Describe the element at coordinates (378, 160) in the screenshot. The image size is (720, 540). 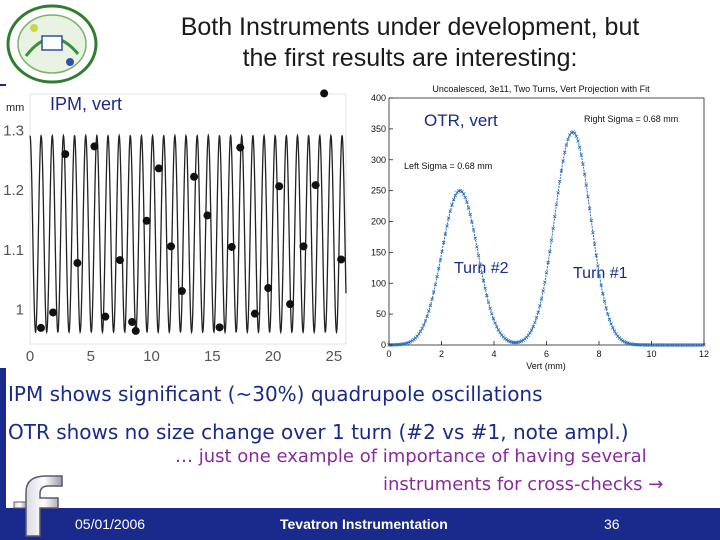
I see `otr-ytick-label: 300` at that location.